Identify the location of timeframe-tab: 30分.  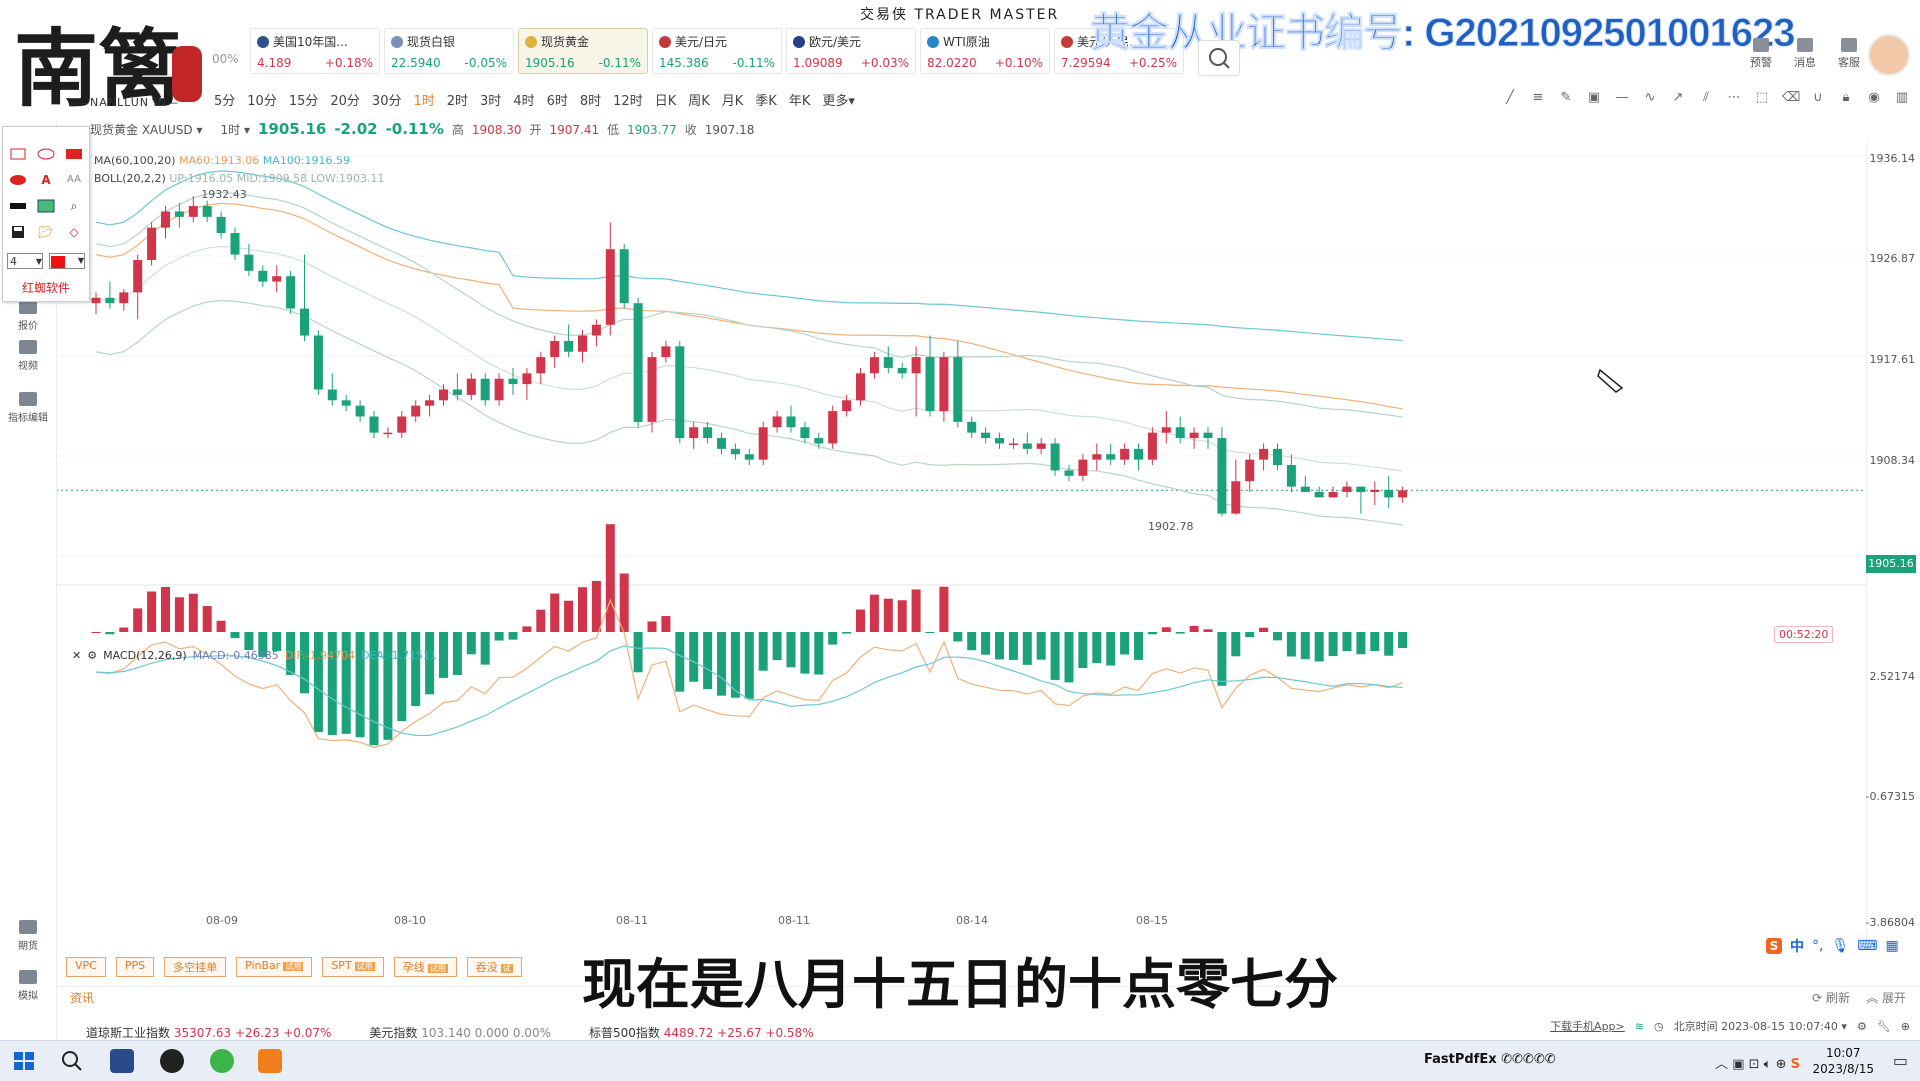
(386, 101).